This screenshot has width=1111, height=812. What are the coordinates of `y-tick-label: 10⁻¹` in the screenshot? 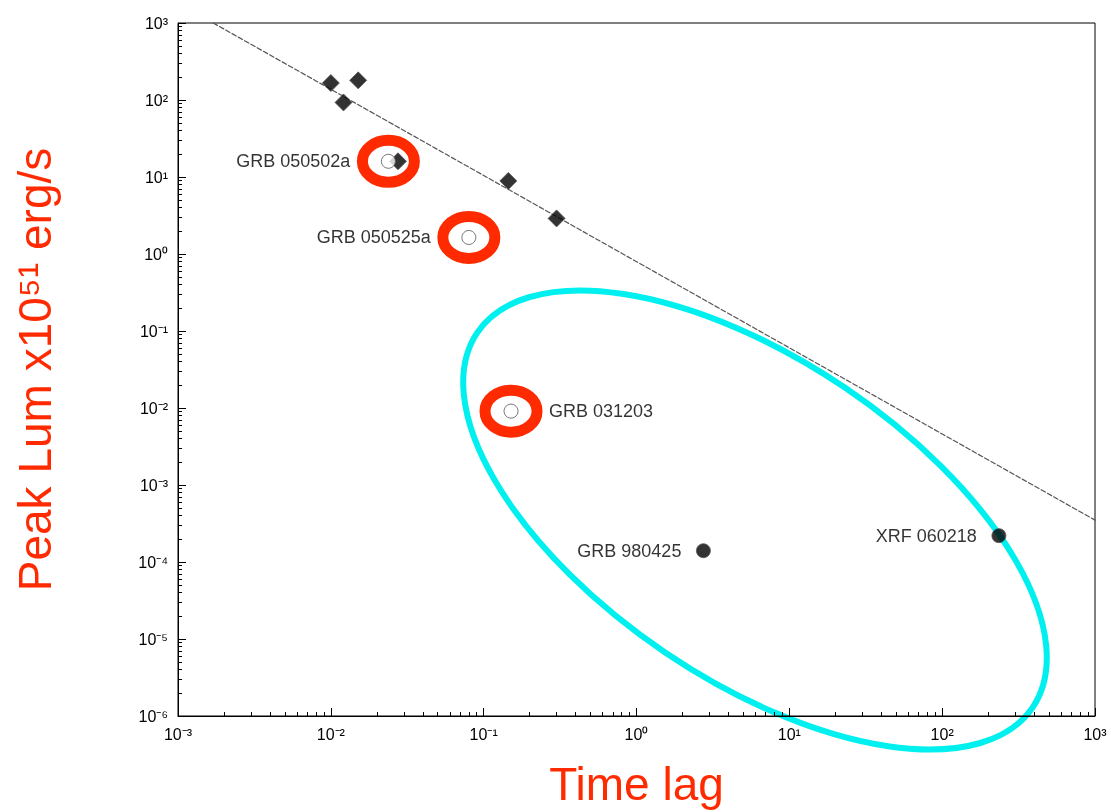 It's located at (153, 331).